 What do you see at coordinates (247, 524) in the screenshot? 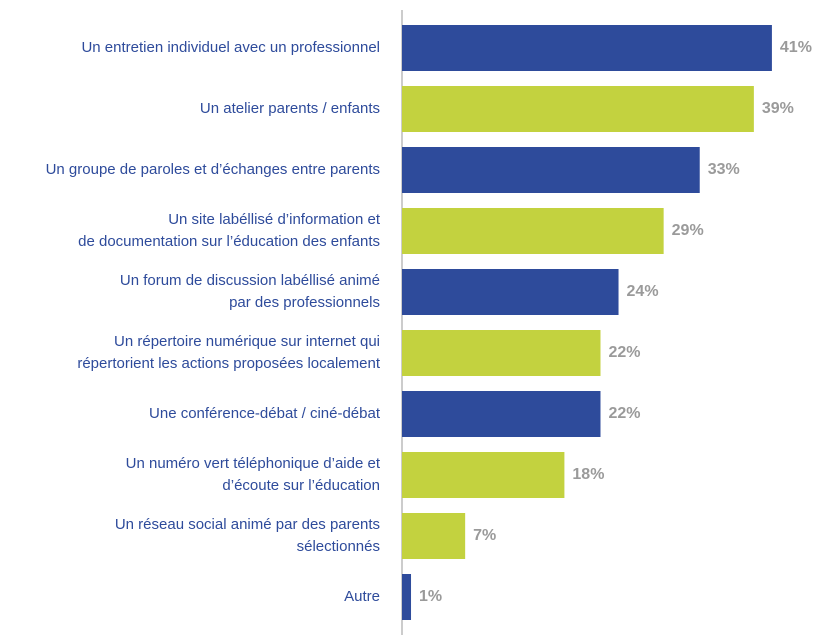
I see `category-label: Un réseau social animé par des parents` at bounding box center [247, 524].